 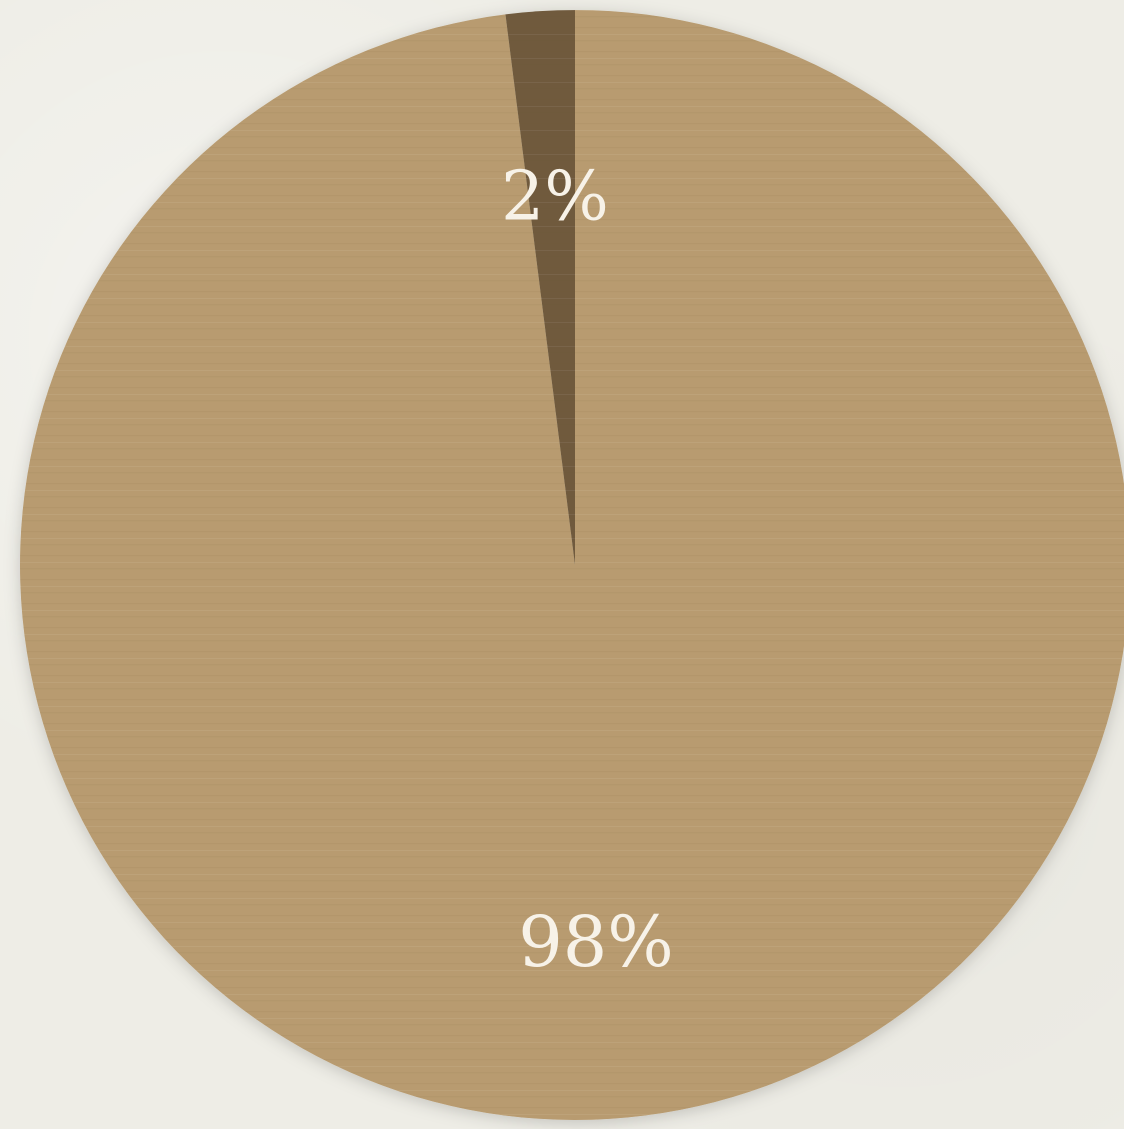 What do you see at coordinates (596, 942) in the screenshot?
I see `pie-label-98-percent: 98%` at bounding box center [596, 942].